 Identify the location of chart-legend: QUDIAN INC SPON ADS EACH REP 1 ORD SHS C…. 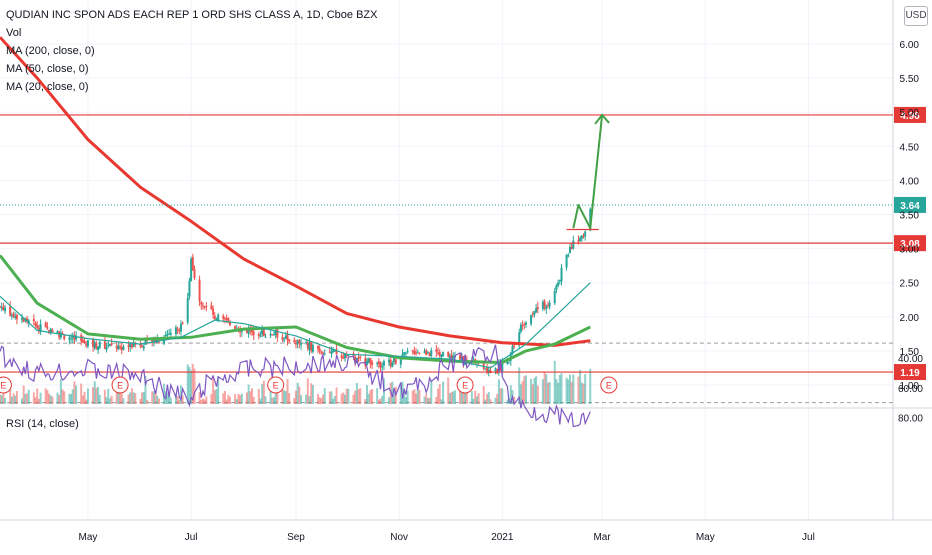
(191, 51).